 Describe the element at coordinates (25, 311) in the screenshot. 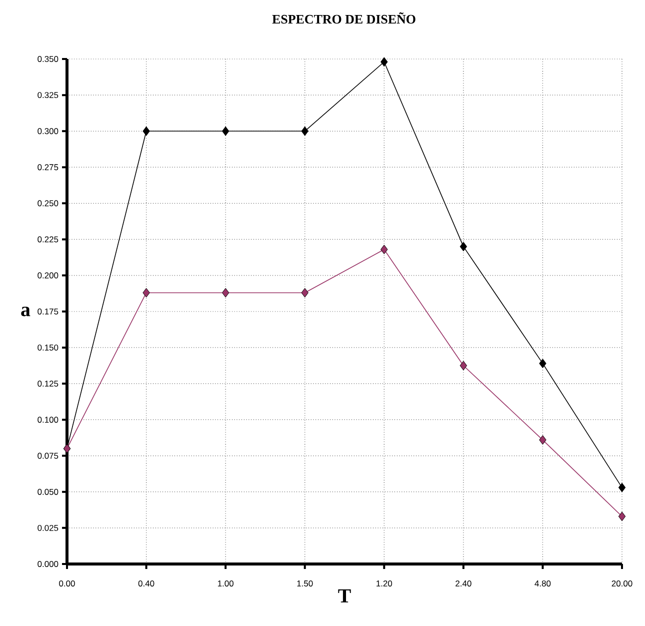

I see `y-axis-title: a` at that location.